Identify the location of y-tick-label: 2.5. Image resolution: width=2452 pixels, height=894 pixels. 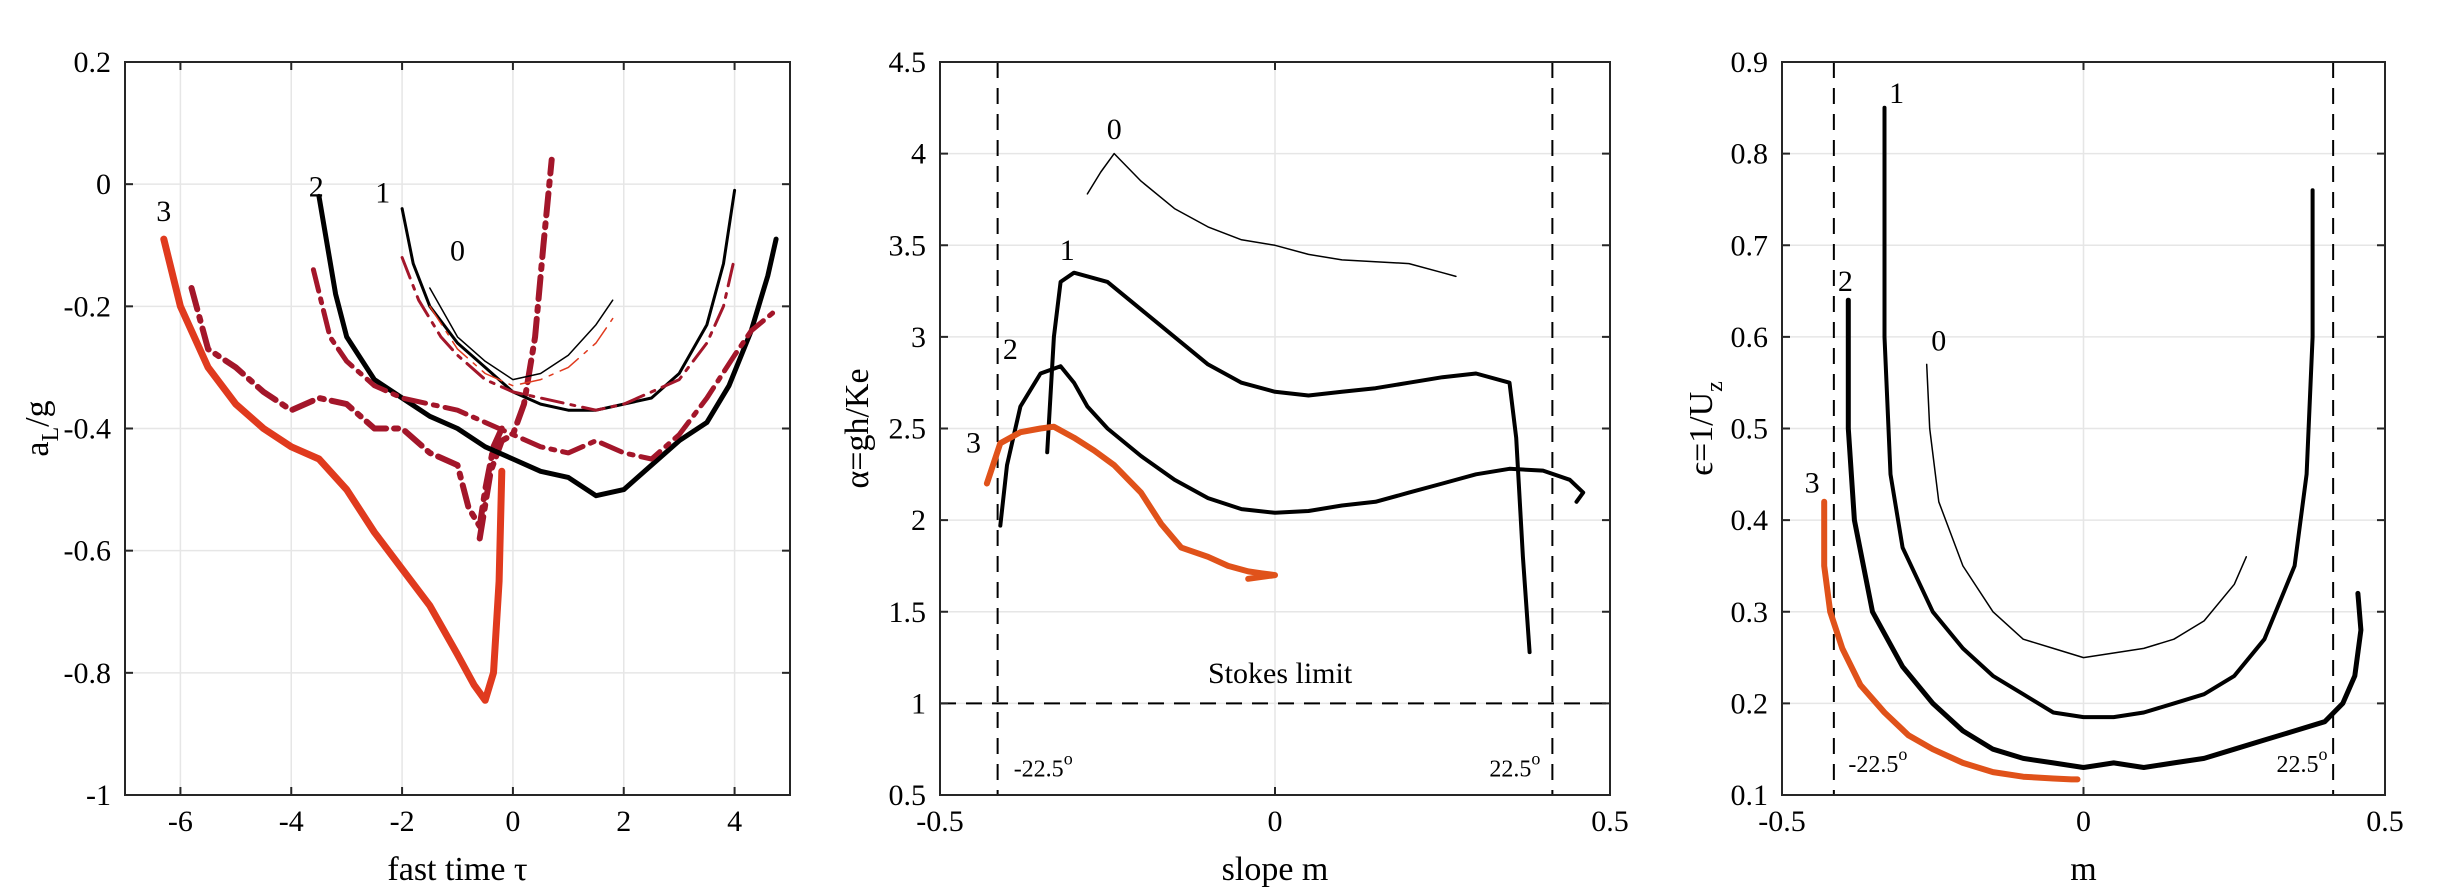
(908, 429).